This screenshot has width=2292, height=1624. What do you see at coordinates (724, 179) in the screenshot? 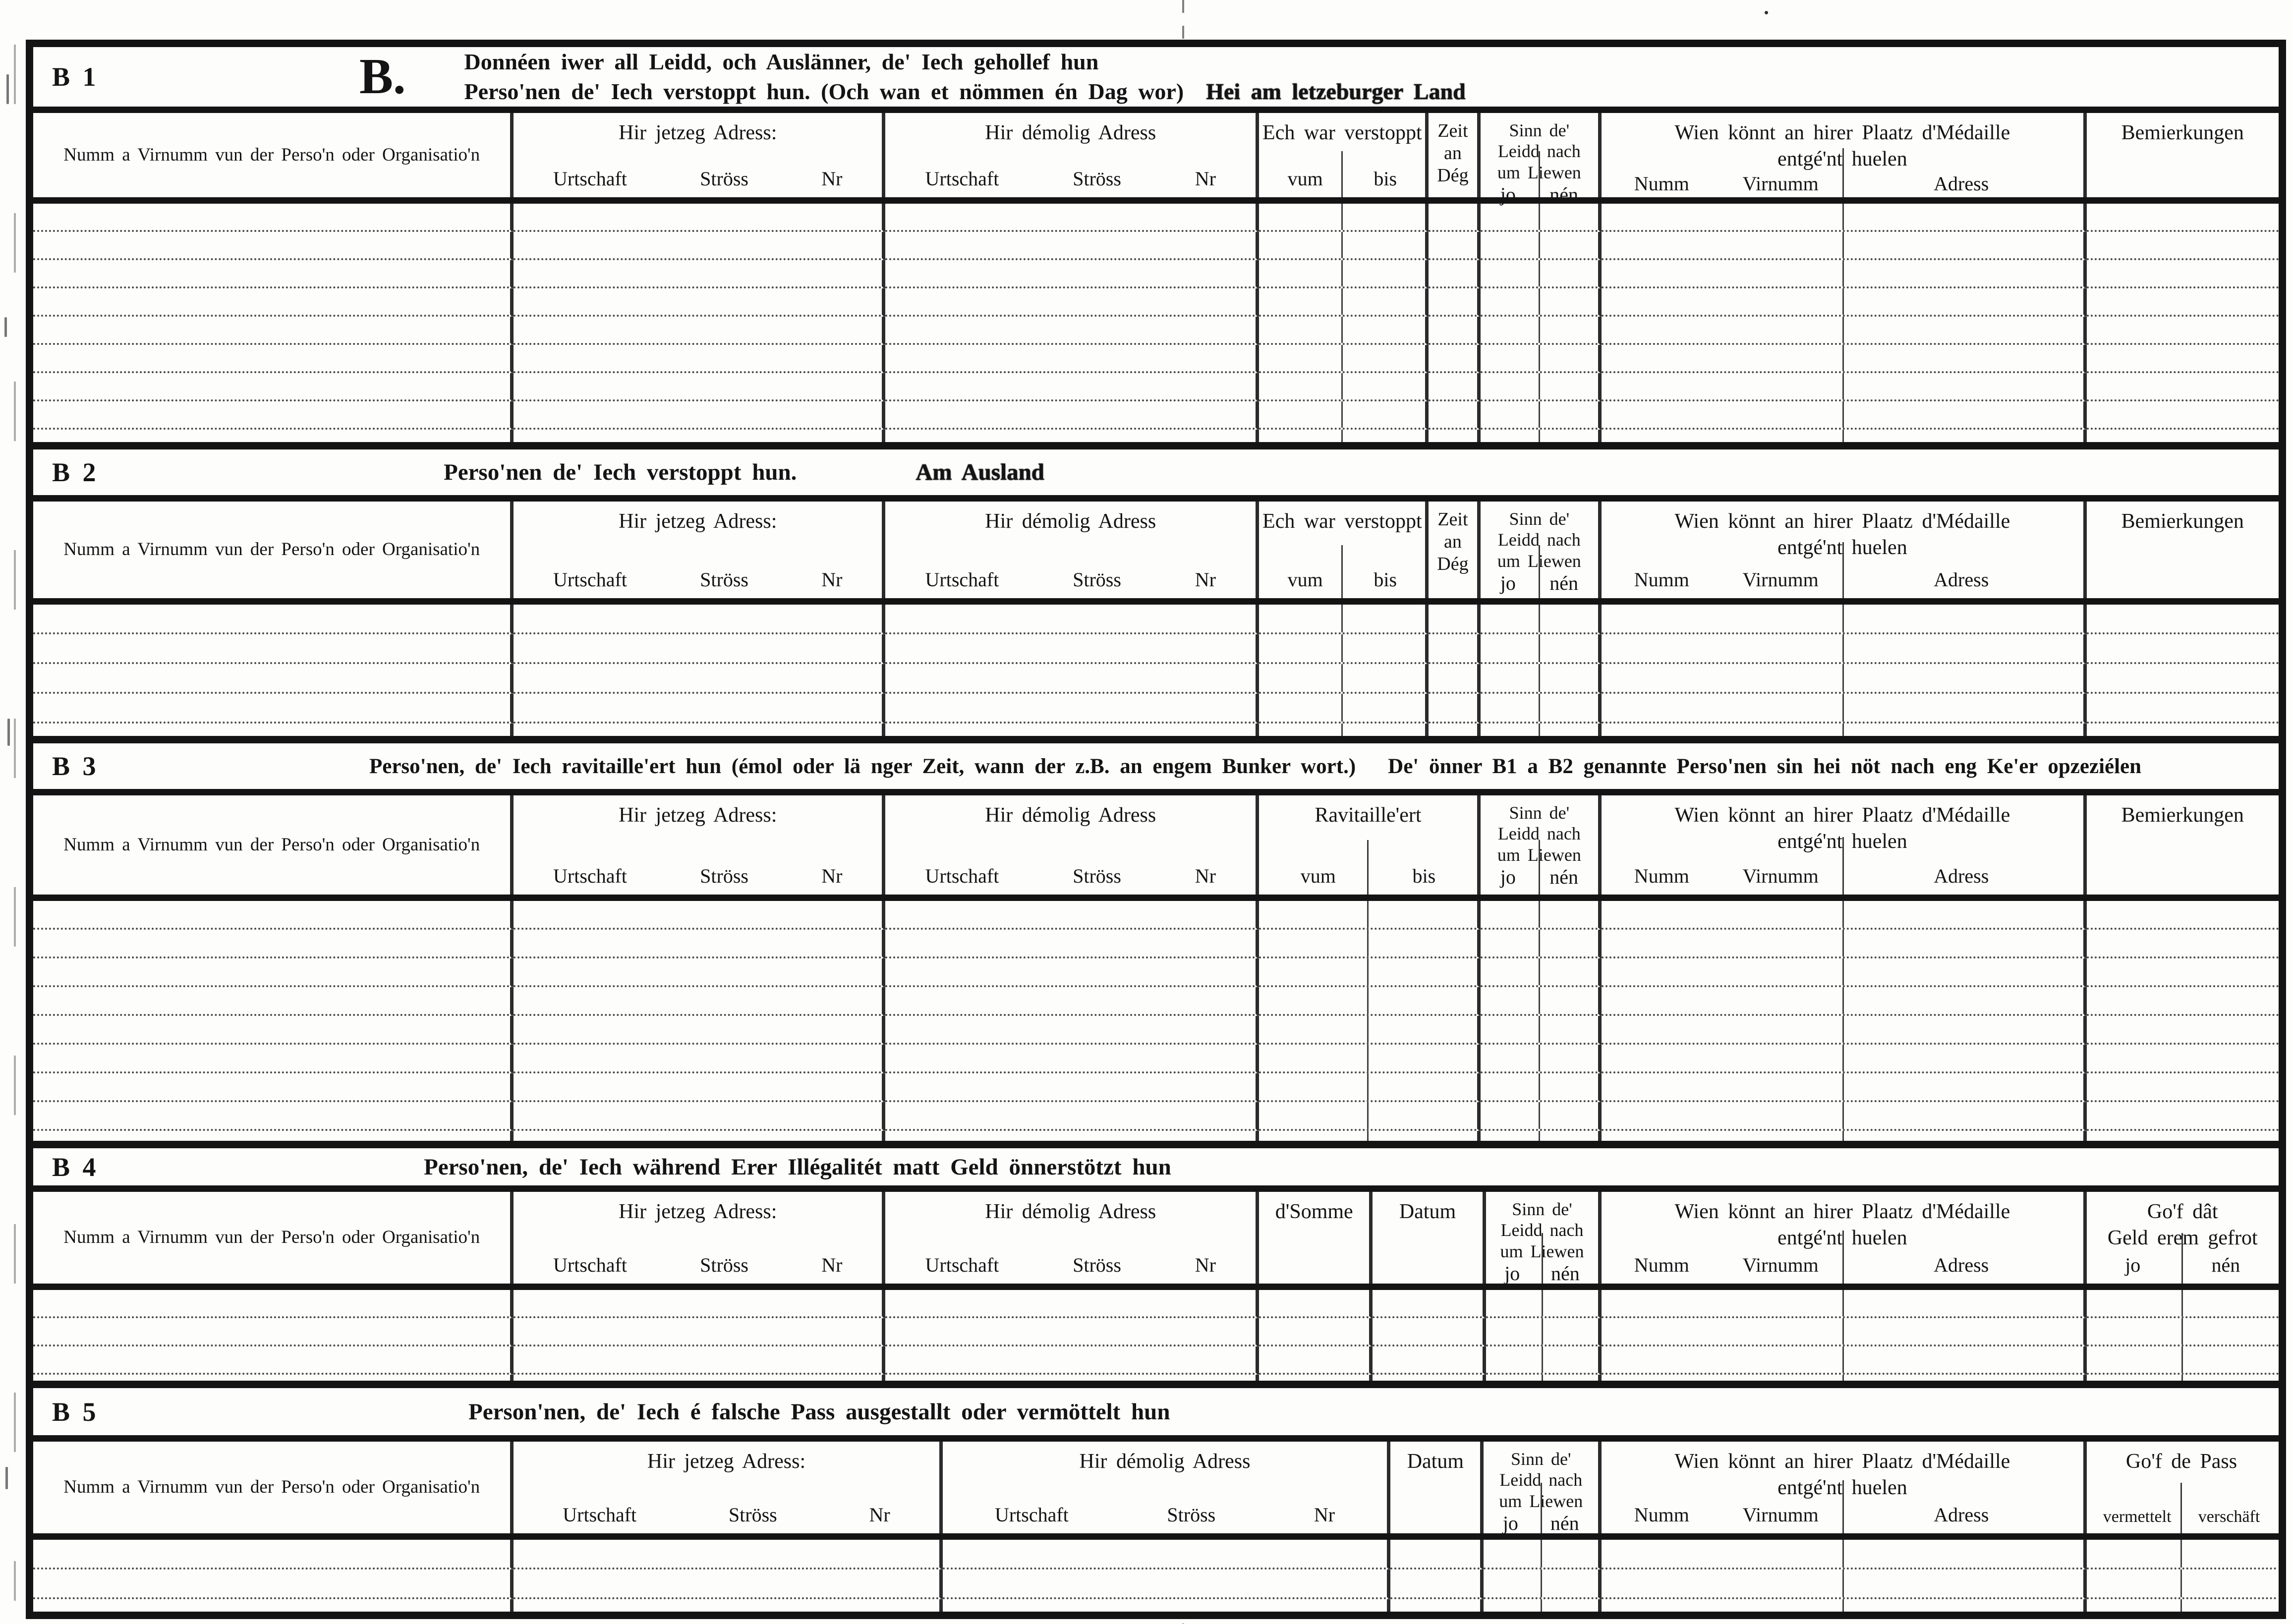
I see `sub-stross: Ströss` at bounding box center [724, 179].